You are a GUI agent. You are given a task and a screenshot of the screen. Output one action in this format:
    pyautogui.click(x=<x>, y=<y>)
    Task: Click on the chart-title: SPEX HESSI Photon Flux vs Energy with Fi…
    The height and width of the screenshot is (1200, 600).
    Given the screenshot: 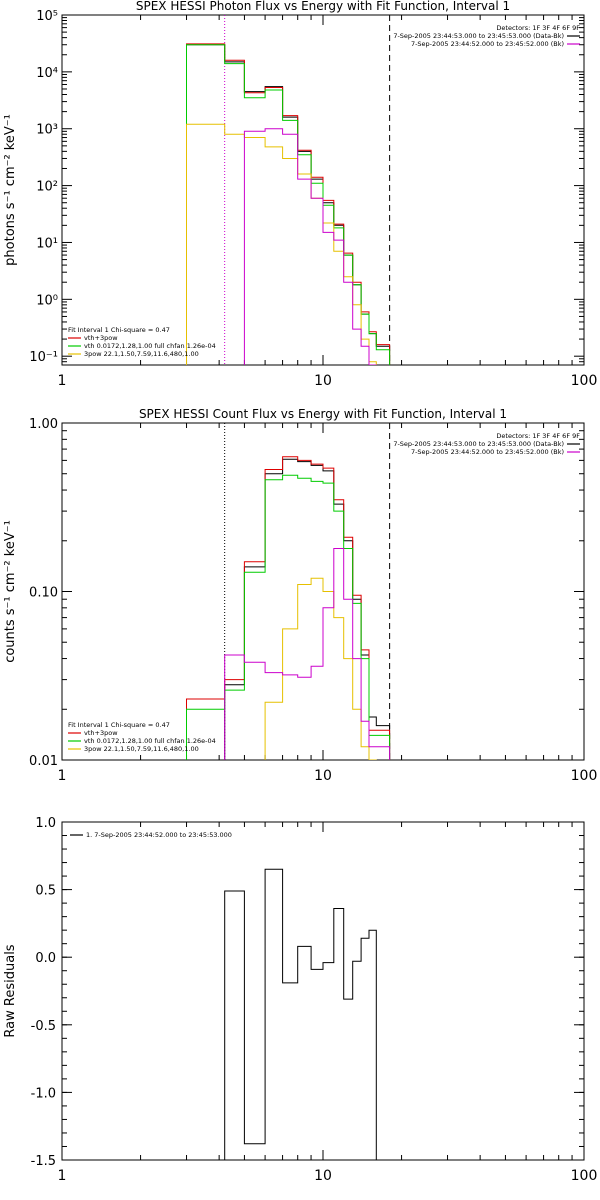 What is the action you would take?
    pyautogui.click(x=323, y=6)
    